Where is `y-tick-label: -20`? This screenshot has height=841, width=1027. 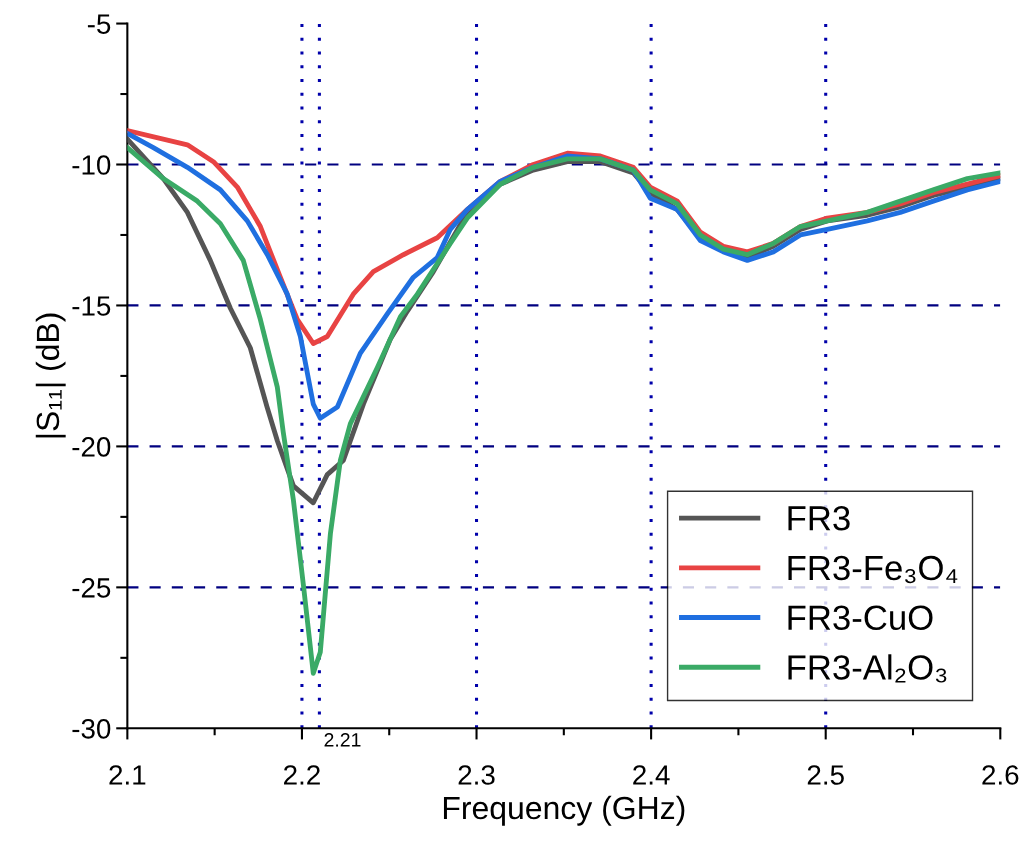 y-tick-label: -20 is located at coordinates (91, 447).